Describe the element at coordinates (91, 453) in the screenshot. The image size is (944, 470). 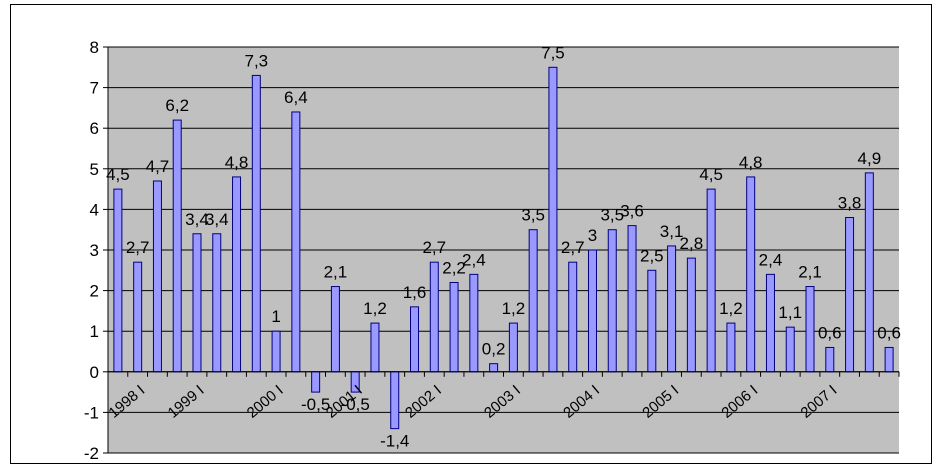
I see `y-tick-label: -2` at that location.